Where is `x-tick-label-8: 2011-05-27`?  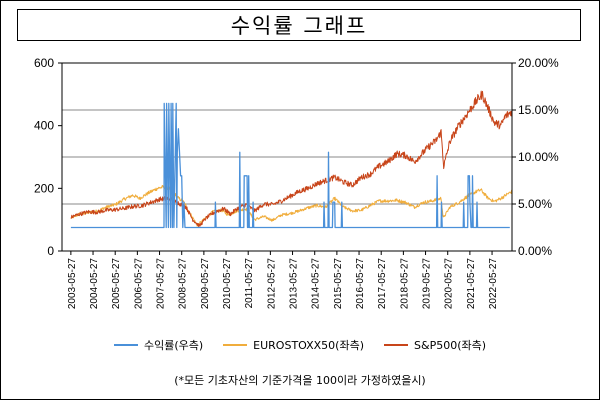
x-tick-label-8: 2011-05-27 is located at coordinates (249, 283).